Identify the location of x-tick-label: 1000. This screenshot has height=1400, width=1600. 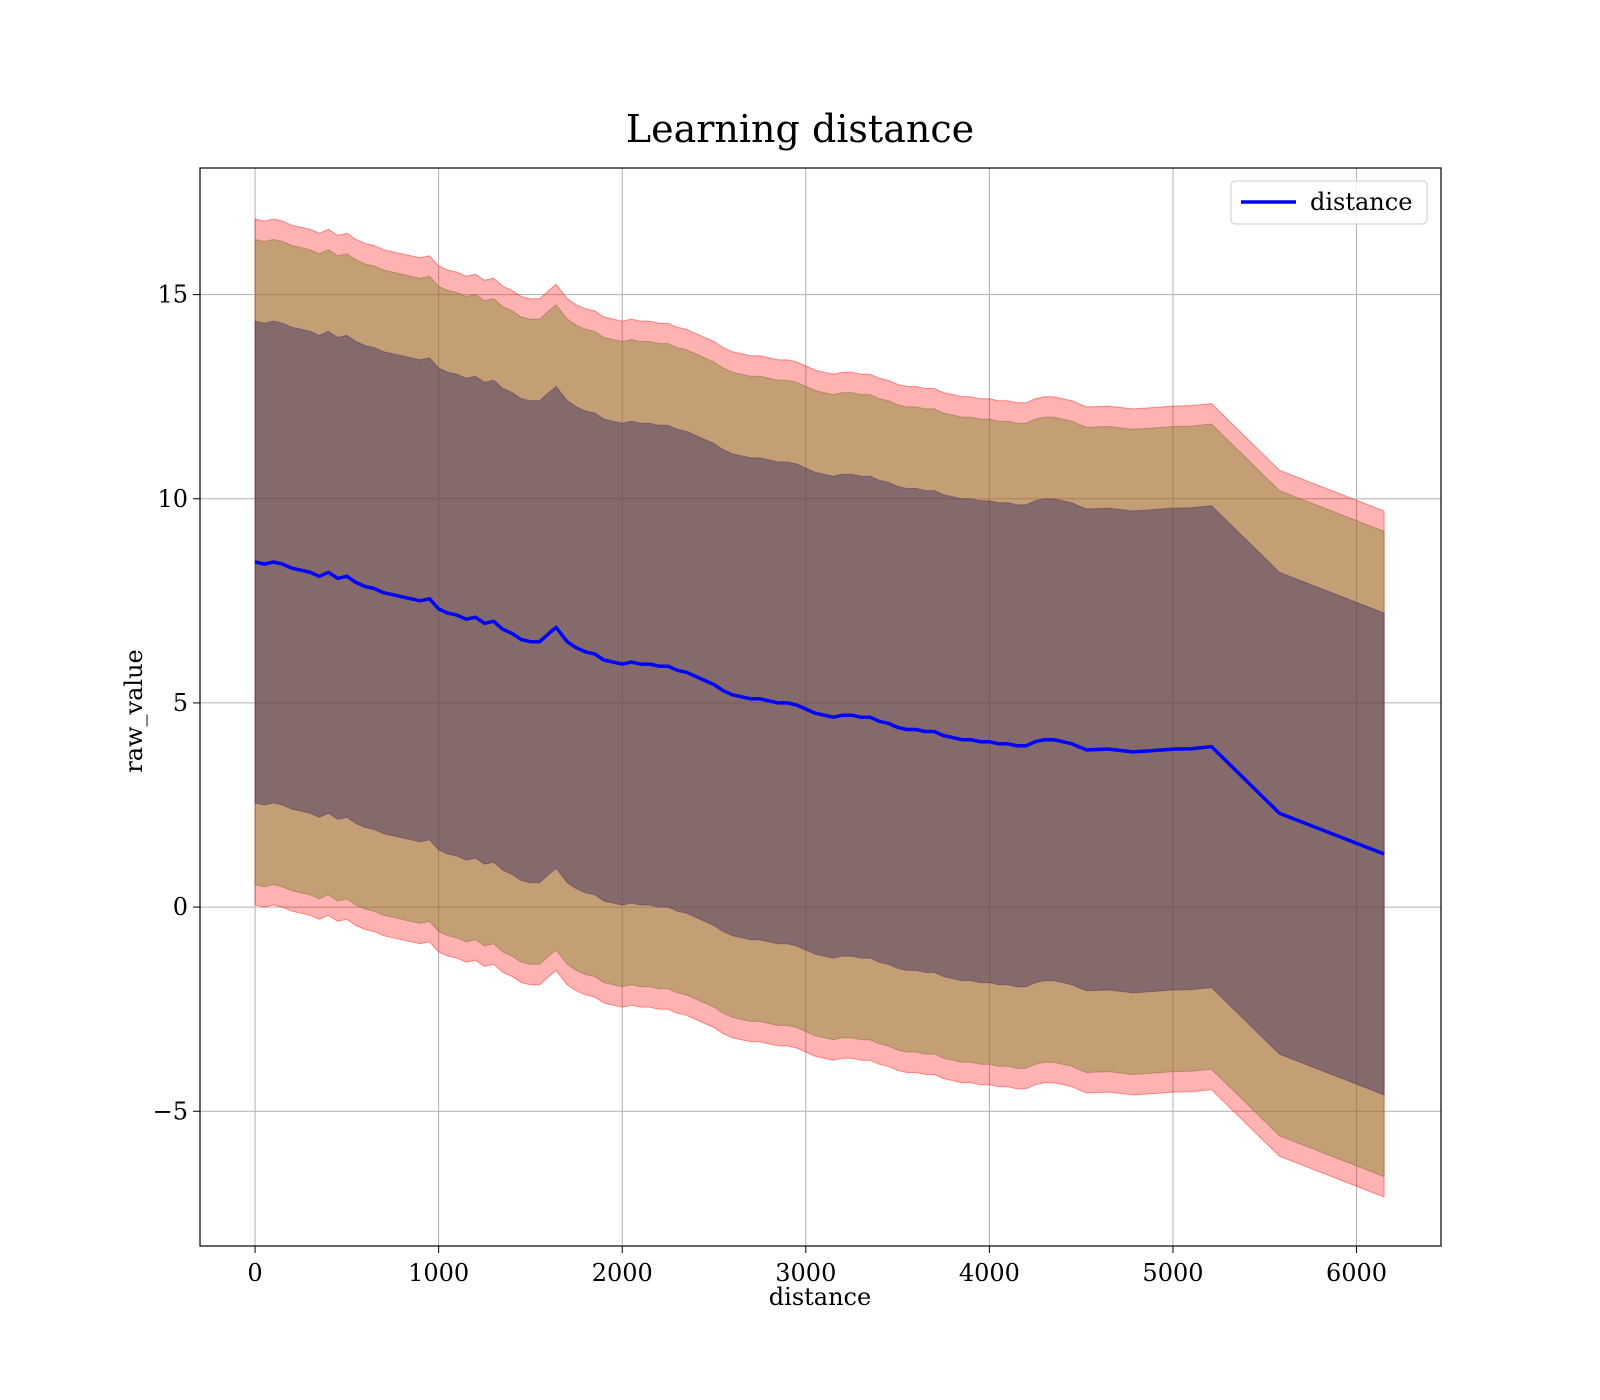
(438, 1273).